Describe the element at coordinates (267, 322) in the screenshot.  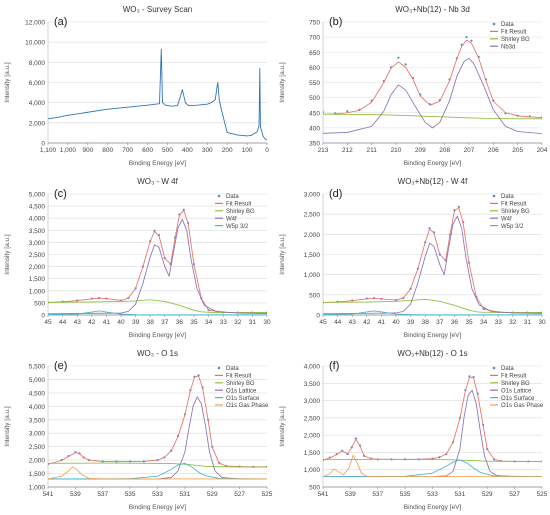
I see `x-tick-label: 30` at that location.